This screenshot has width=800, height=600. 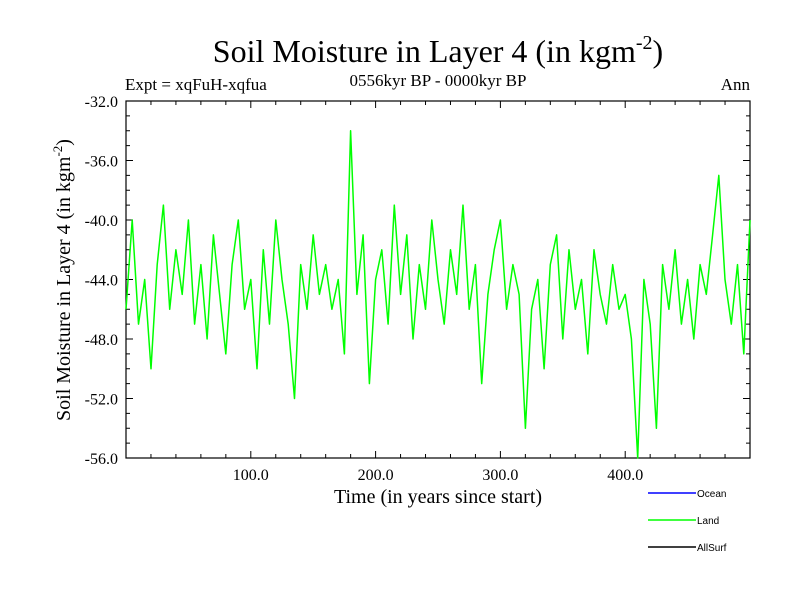 What do you see at coordinates (101, 459) in the screenshot?
I see `y-tick-label: -56.0` at bounding box center [101, 459].